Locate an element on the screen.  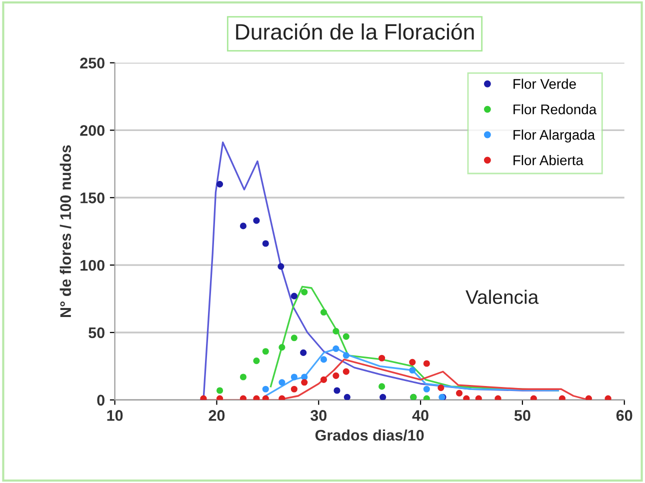
legend-label: Flor Verde is located at coordinates (545, 83).